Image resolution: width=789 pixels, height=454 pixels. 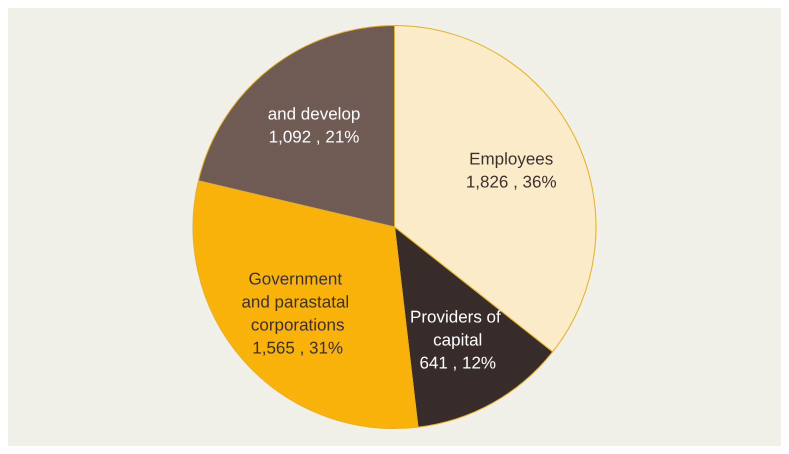 What do you see at coordinates (511, 158) in the screenshot?
I see `slice-label: Employees` at bounding box center [511, 158].